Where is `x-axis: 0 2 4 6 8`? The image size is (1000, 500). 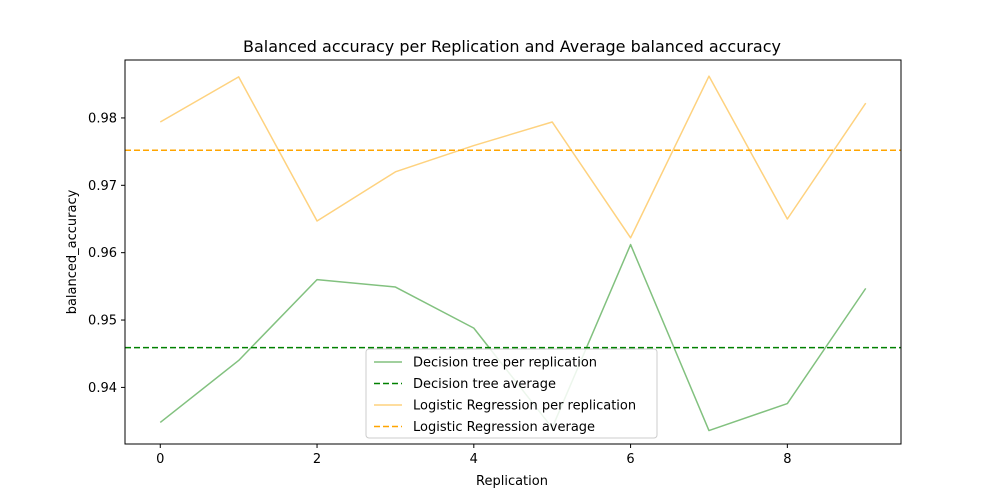 x-axis: 0 2 4 6 8 is located at coordinates (473, 455).